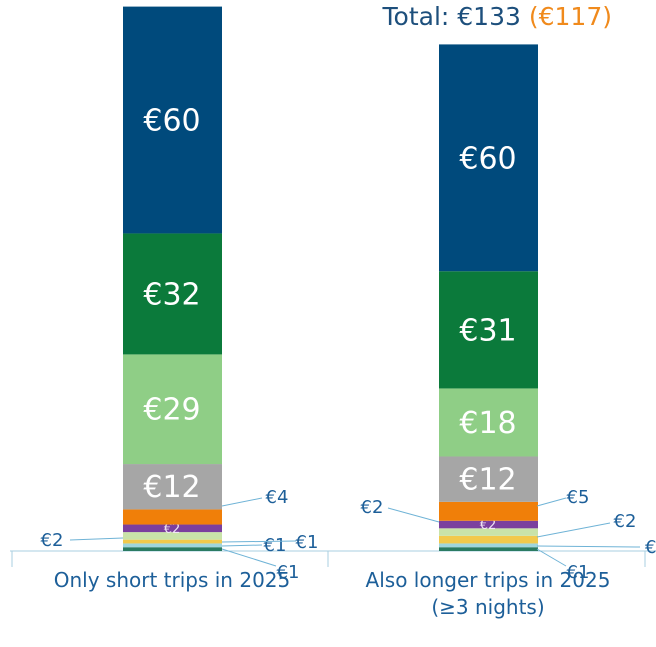  Describe the element at coordinates (277, 497) in the screenshot. I see `value-label: €4` at that location.